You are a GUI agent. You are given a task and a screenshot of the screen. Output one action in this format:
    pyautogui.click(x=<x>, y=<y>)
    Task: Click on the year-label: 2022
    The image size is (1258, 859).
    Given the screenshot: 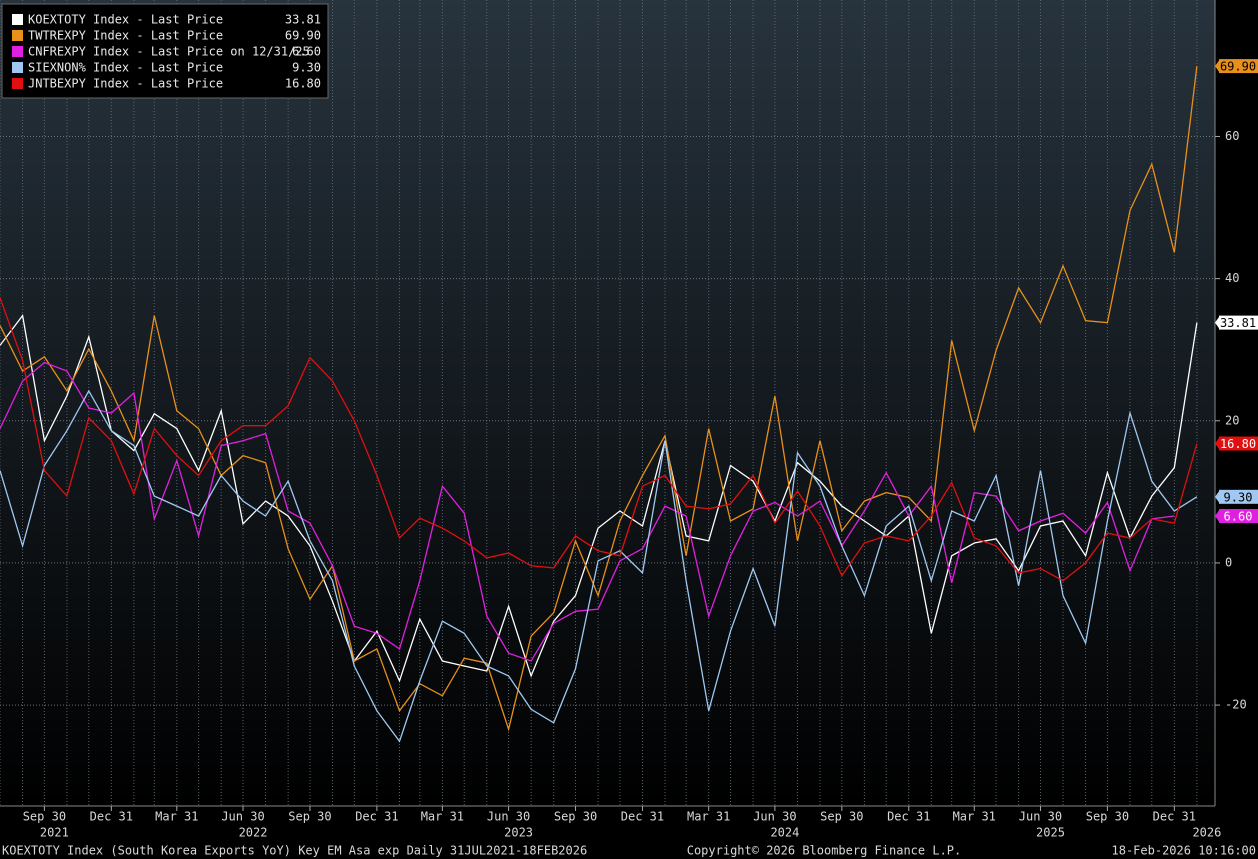 What is the action you would take?
    pyautogui.click(x=253, y=833)
    